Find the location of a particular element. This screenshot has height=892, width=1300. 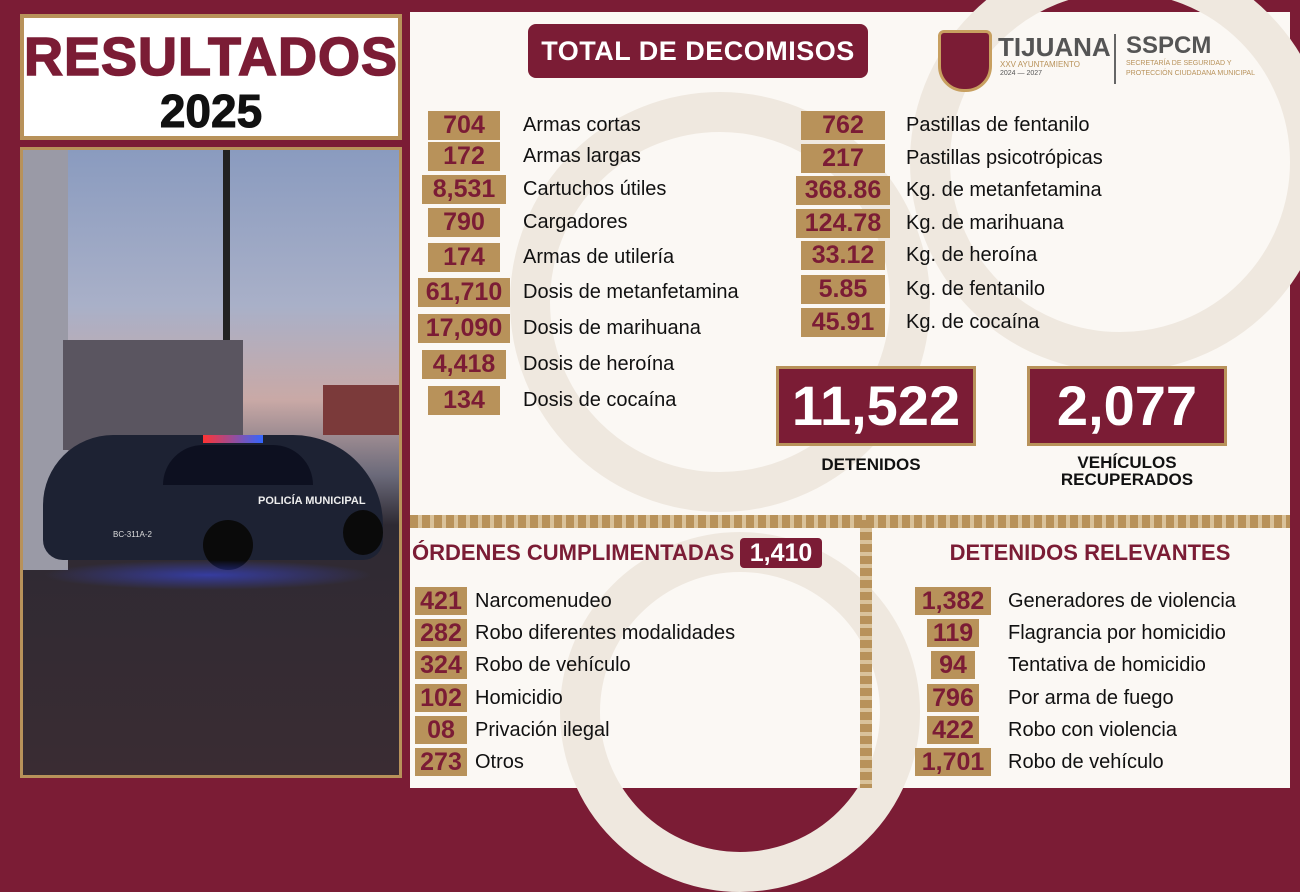

logo-divider is located at coordinates (1115, 59).